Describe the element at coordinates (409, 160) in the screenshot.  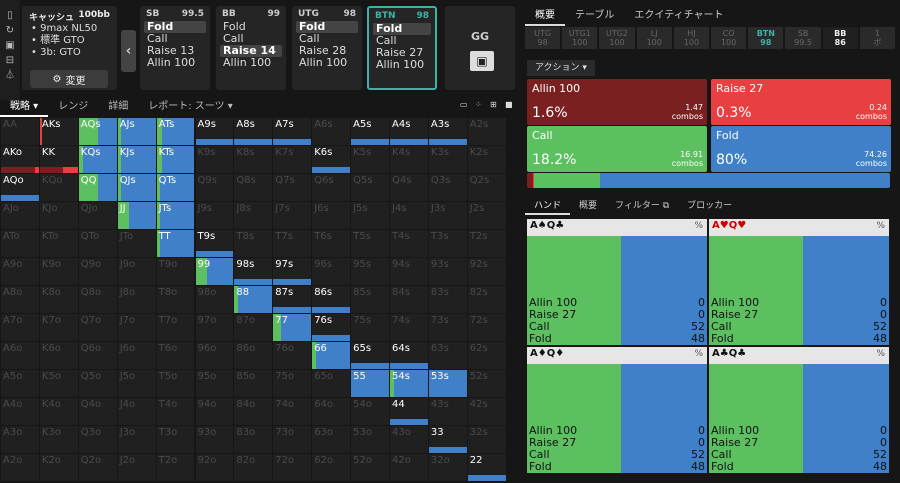
I see `hand-cell: K4s` at that location.